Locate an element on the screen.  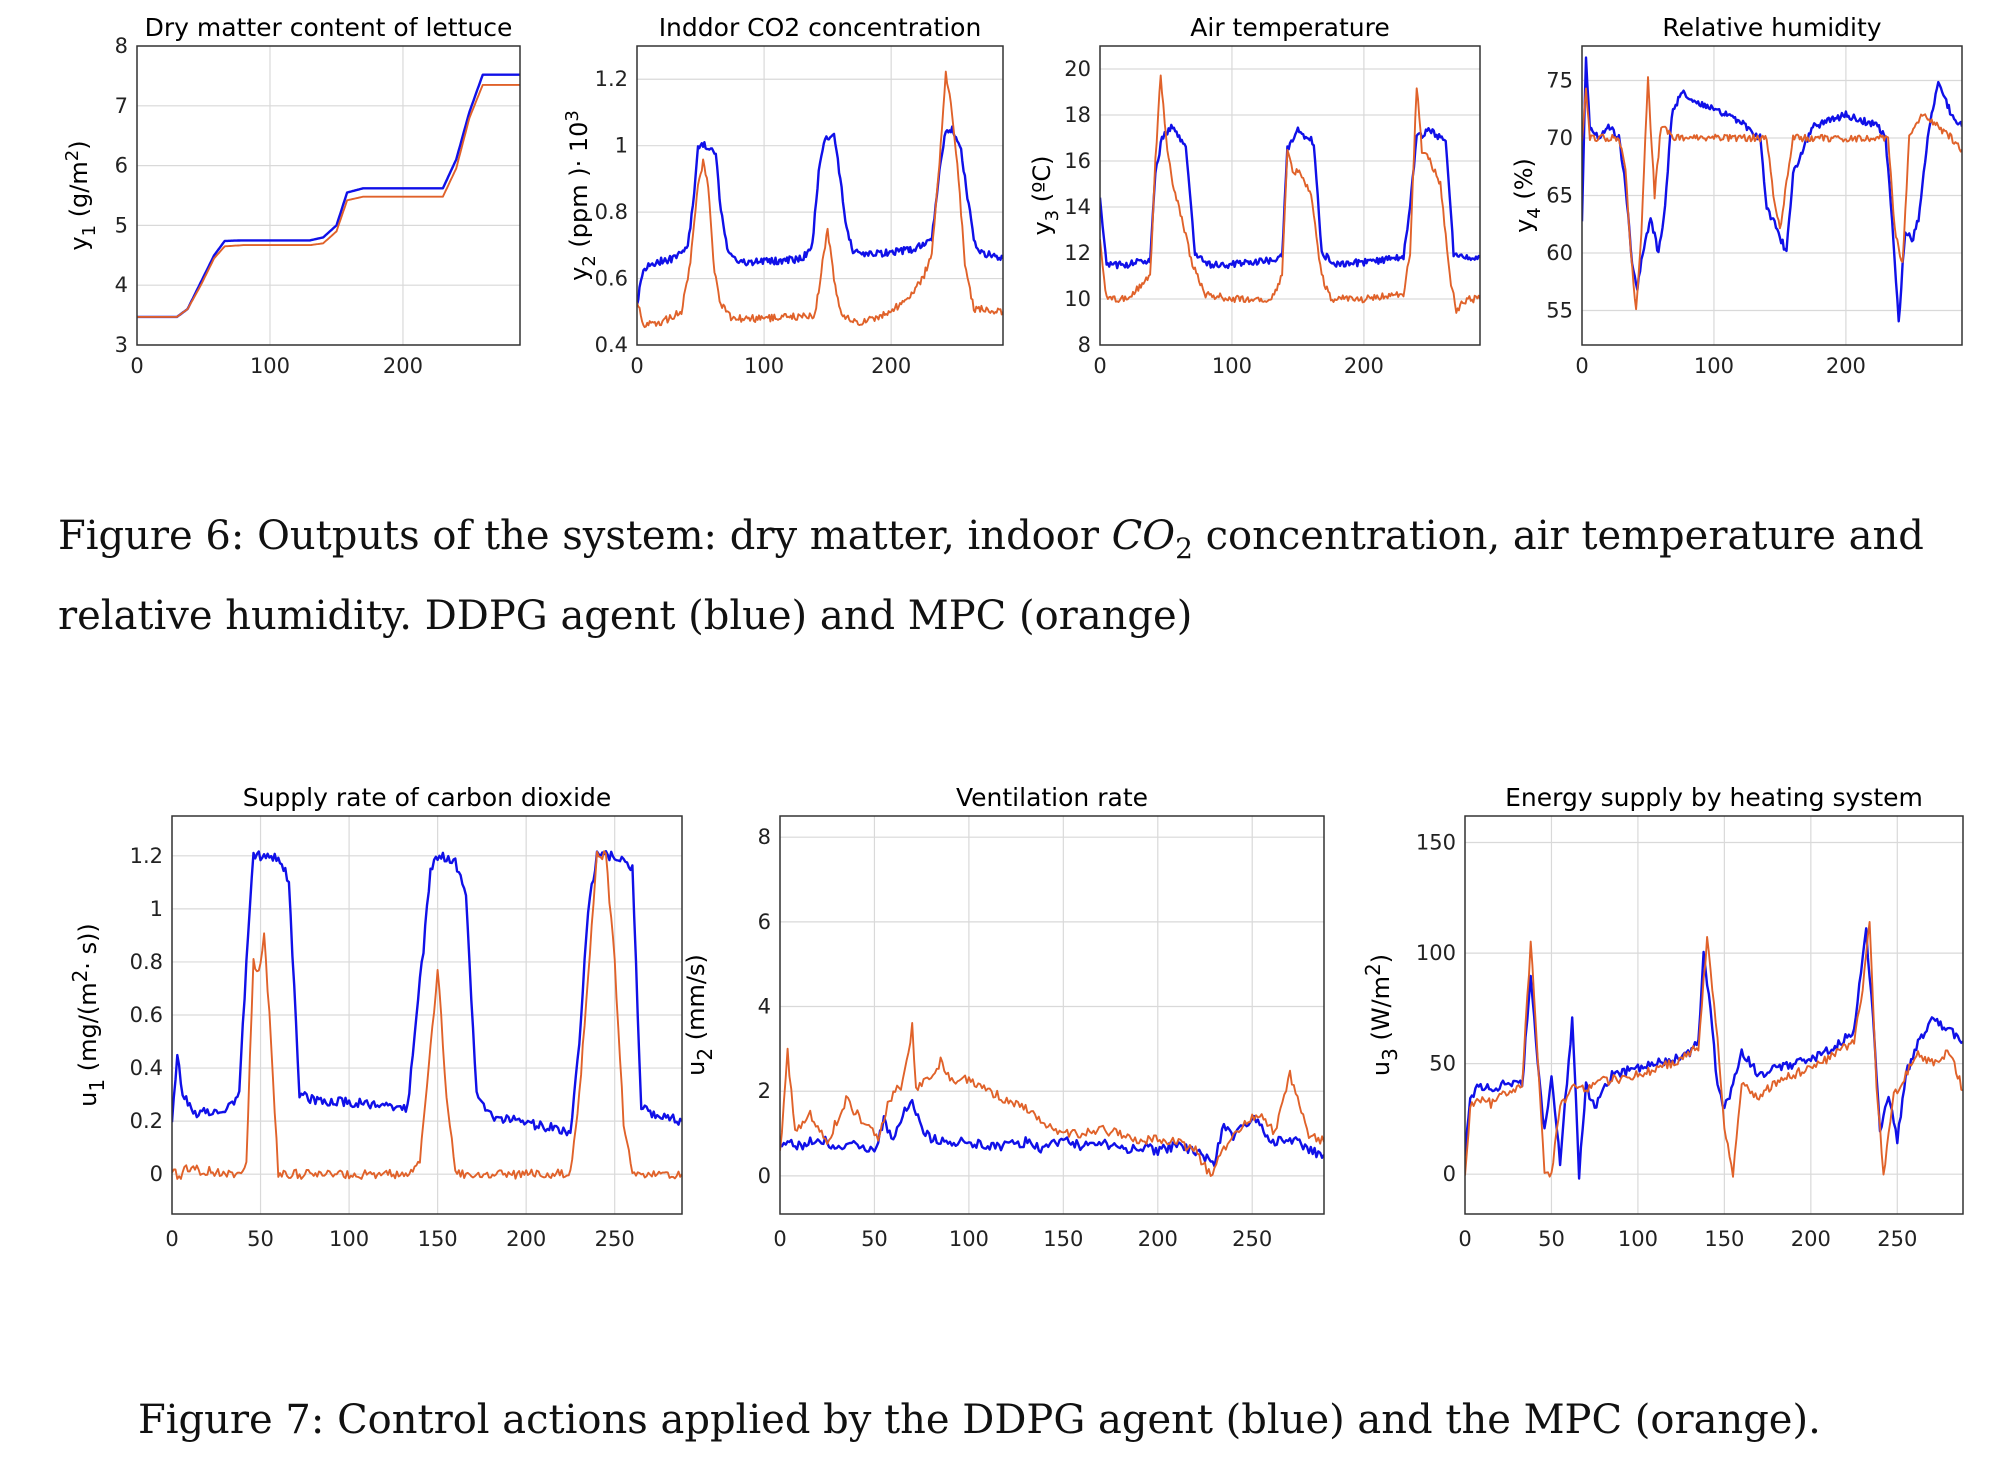
y-tick-label: 0.2 is located at coordinates (146, 1121).